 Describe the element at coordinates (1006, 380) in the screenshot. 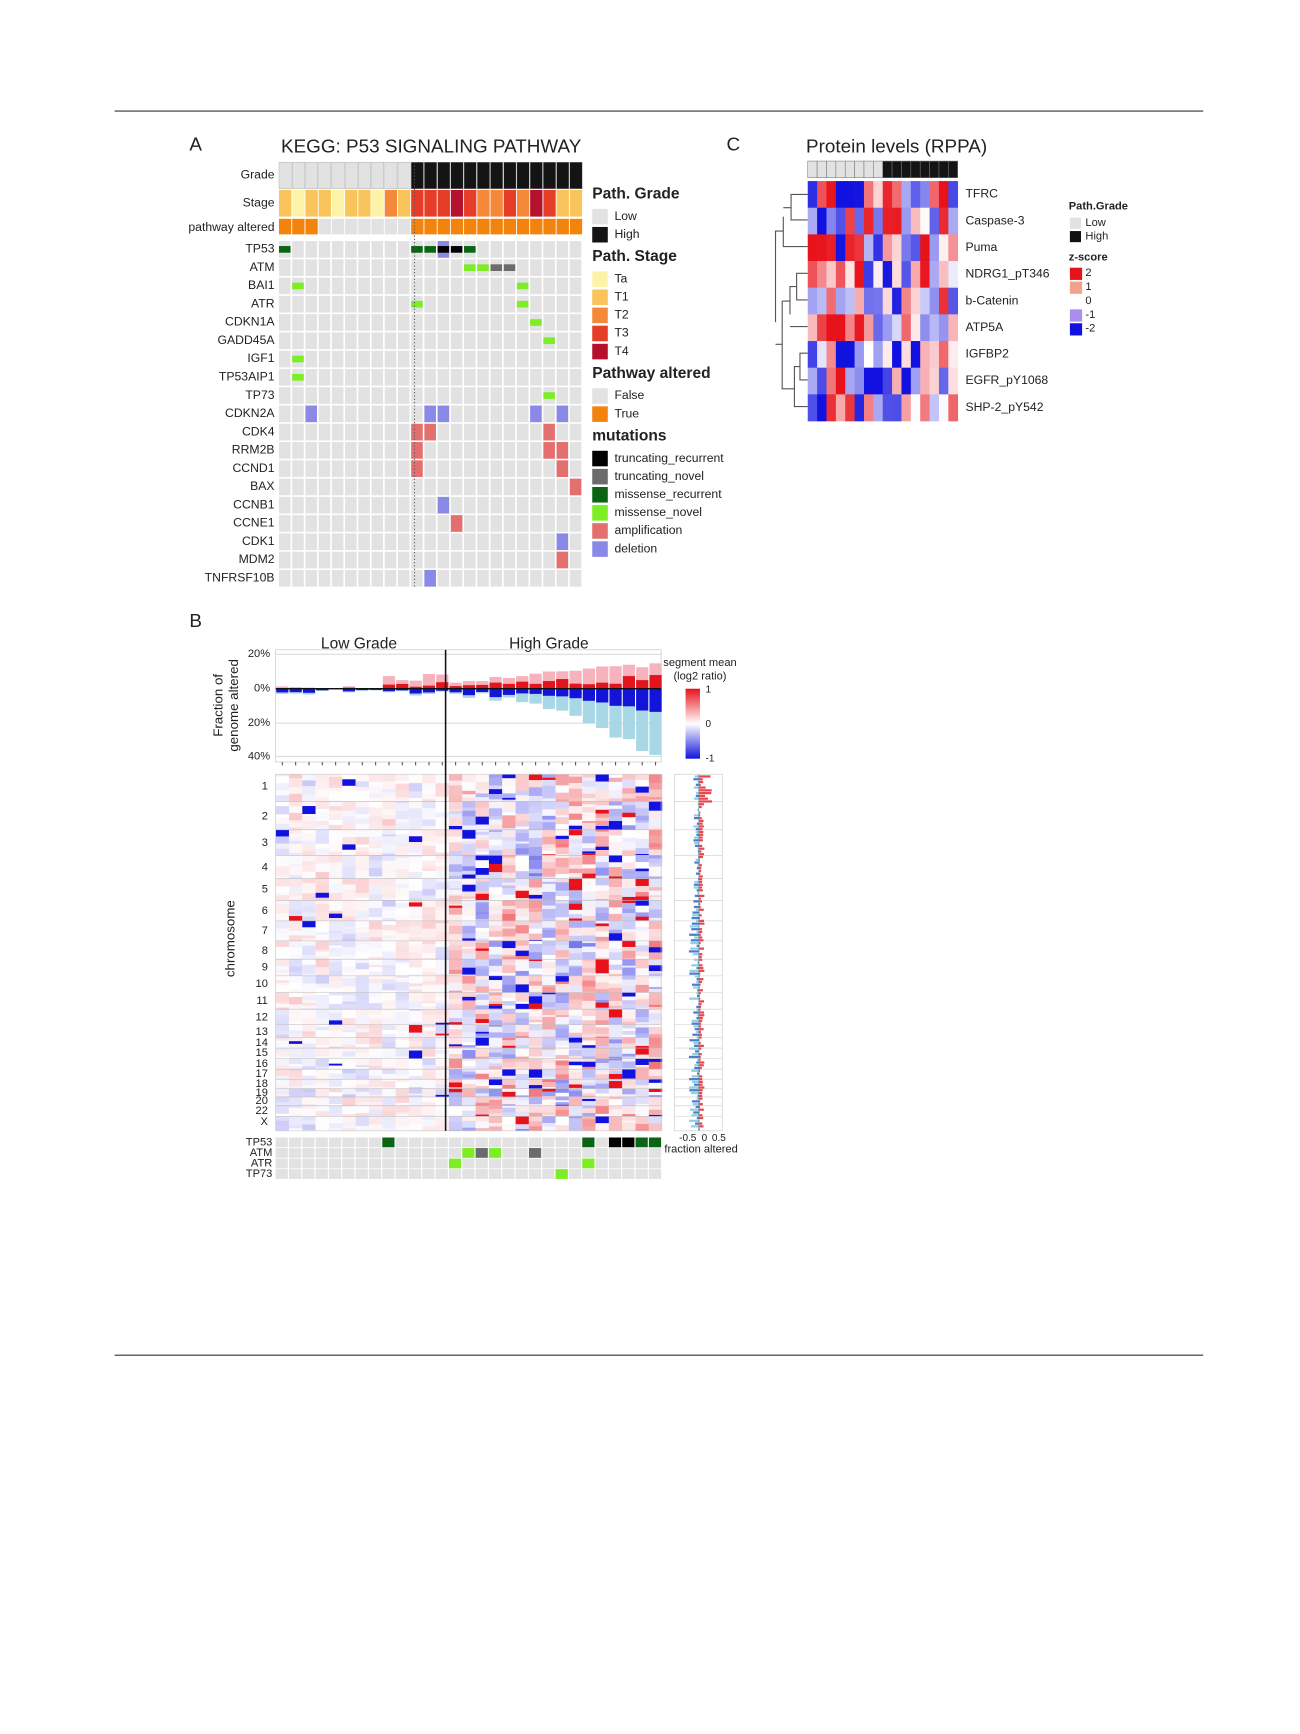

I see `protein-label: EGFR_pY1068` at that location.